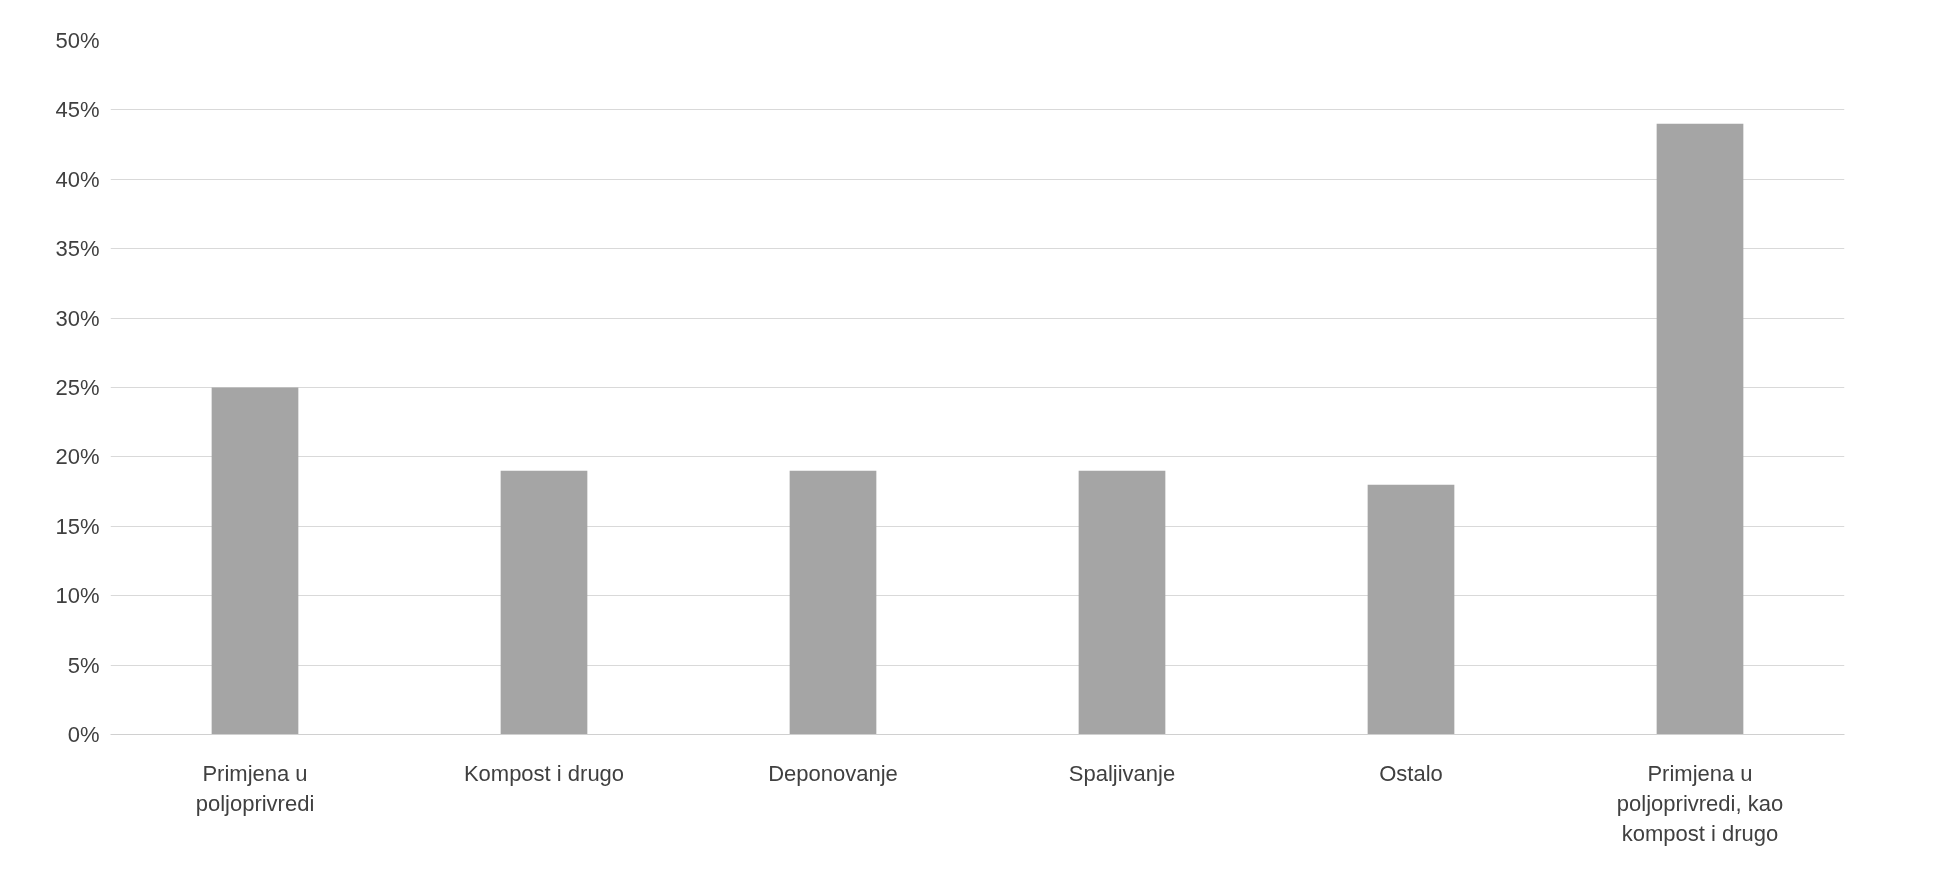  What do you see at coordinates (77, 387) in the screenshot?
I see `y-tick-label: 25%` at bounding box center [77, 387].